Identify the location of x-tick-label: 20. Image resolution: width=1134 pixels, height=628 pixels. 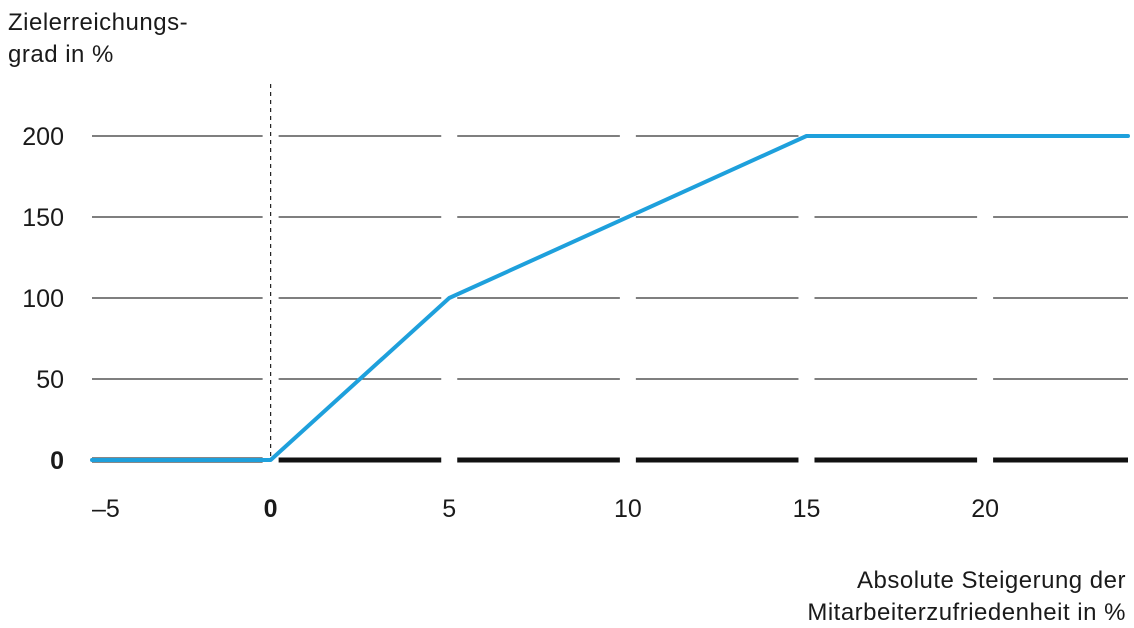
(985, 509).